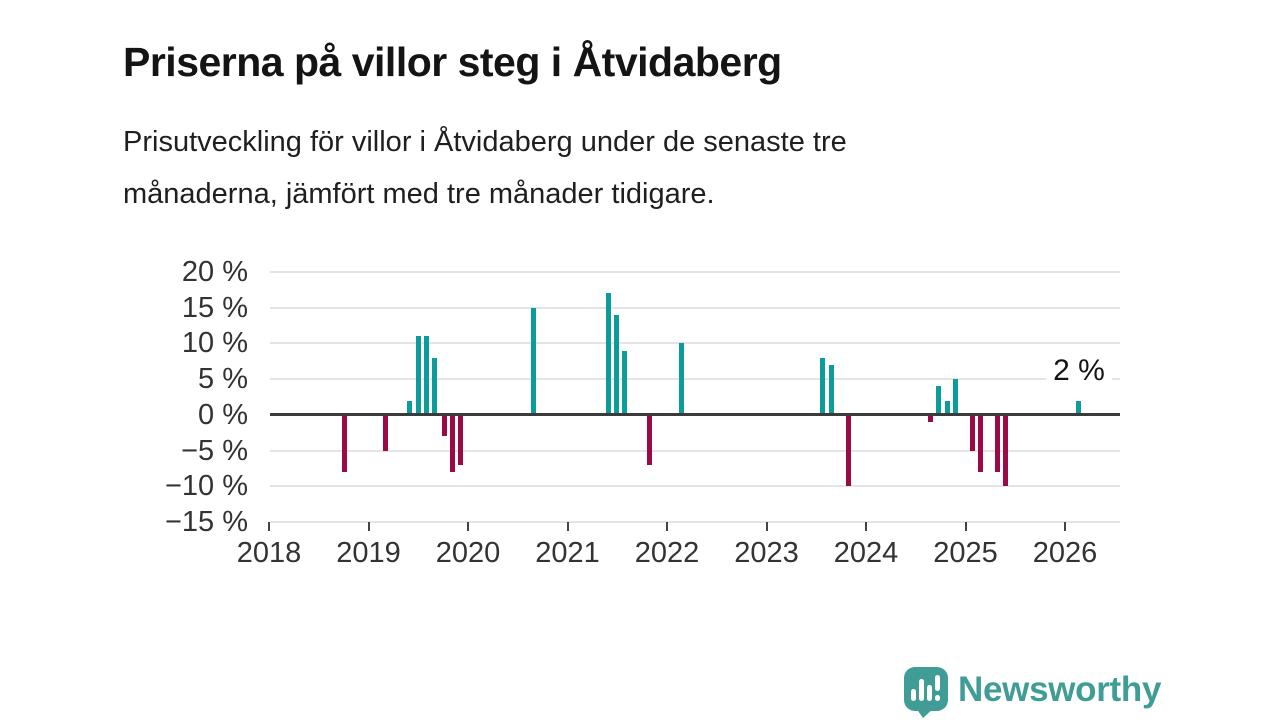  Describe the element at coordinates (269, 553) in the screenshot. I see `x-tick-label: 2018` at that location.